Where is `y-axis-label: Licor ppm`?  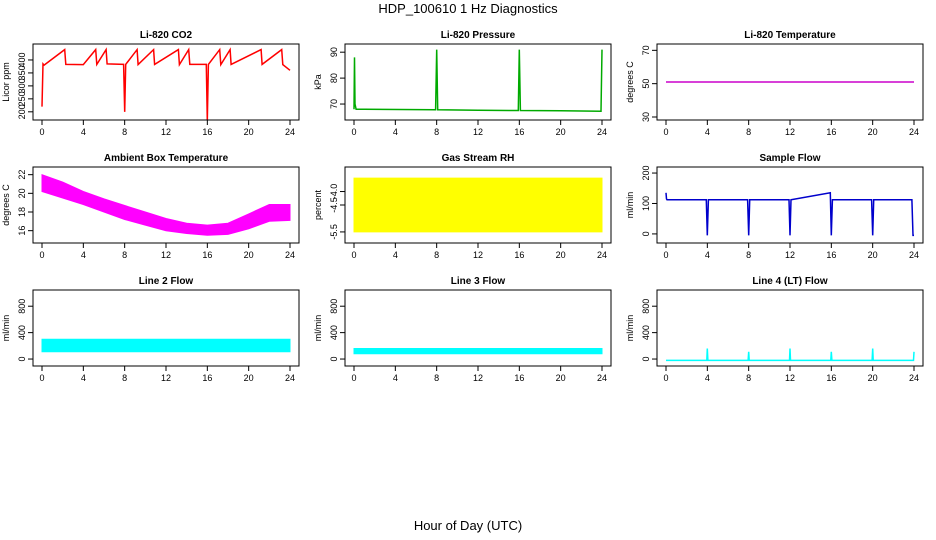 y-axis-label: Licor ppm is located at coordinates (6, 82).